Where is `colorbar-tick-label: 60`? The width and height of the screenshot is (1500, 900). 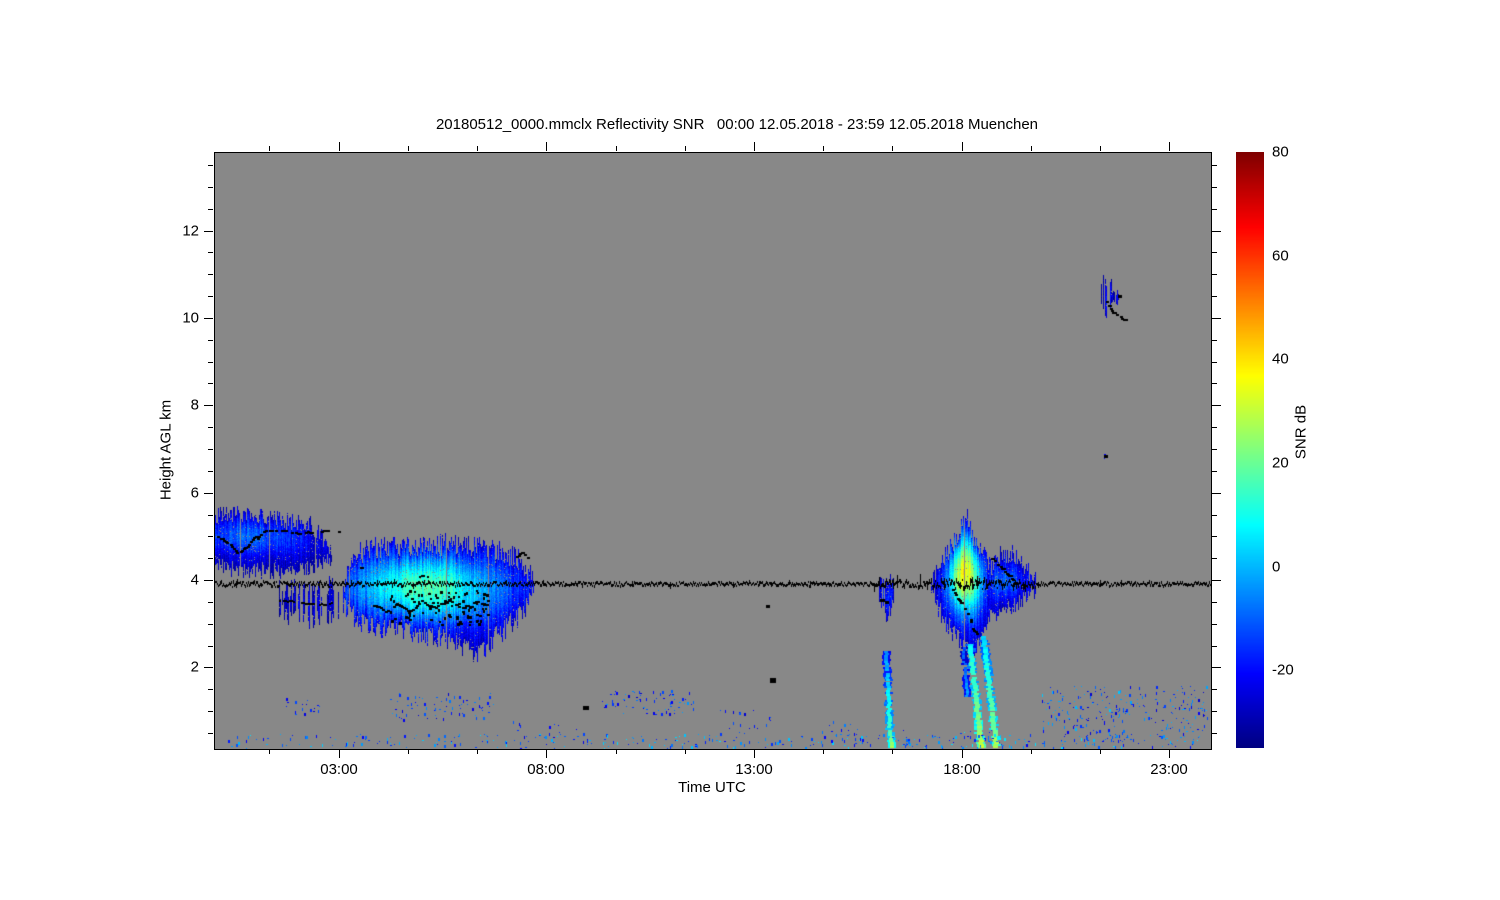
colorbar-tick-label: 60 is located at coordinates (1280, 256).